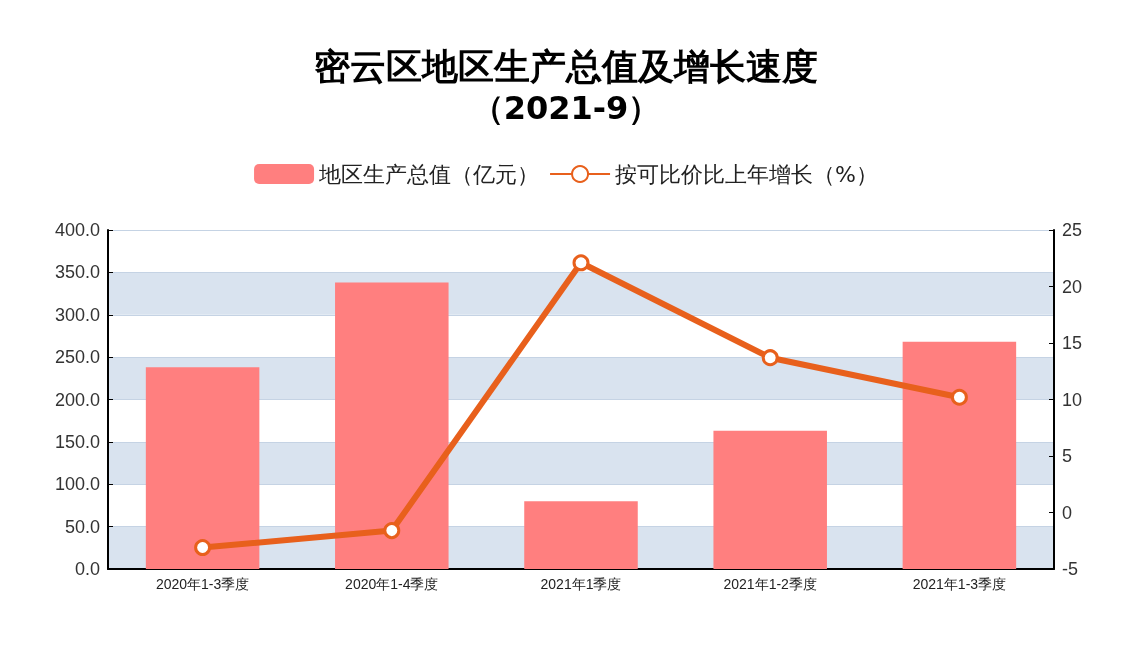  I want to click on y-tick-label: 400.0, so click(77, 230).